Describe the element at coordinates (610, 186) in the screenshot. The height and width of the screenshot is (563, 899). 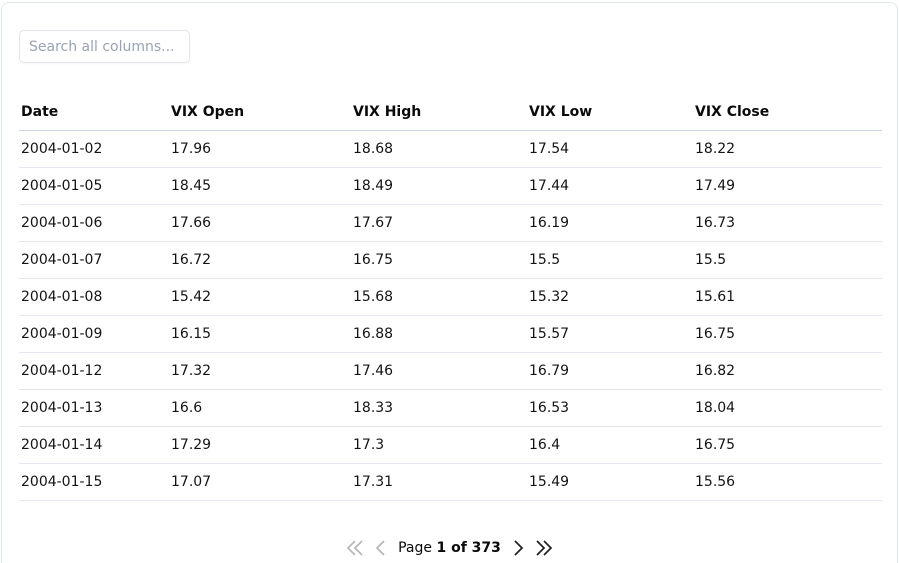
I see `table-cell: 17.44` at that location.